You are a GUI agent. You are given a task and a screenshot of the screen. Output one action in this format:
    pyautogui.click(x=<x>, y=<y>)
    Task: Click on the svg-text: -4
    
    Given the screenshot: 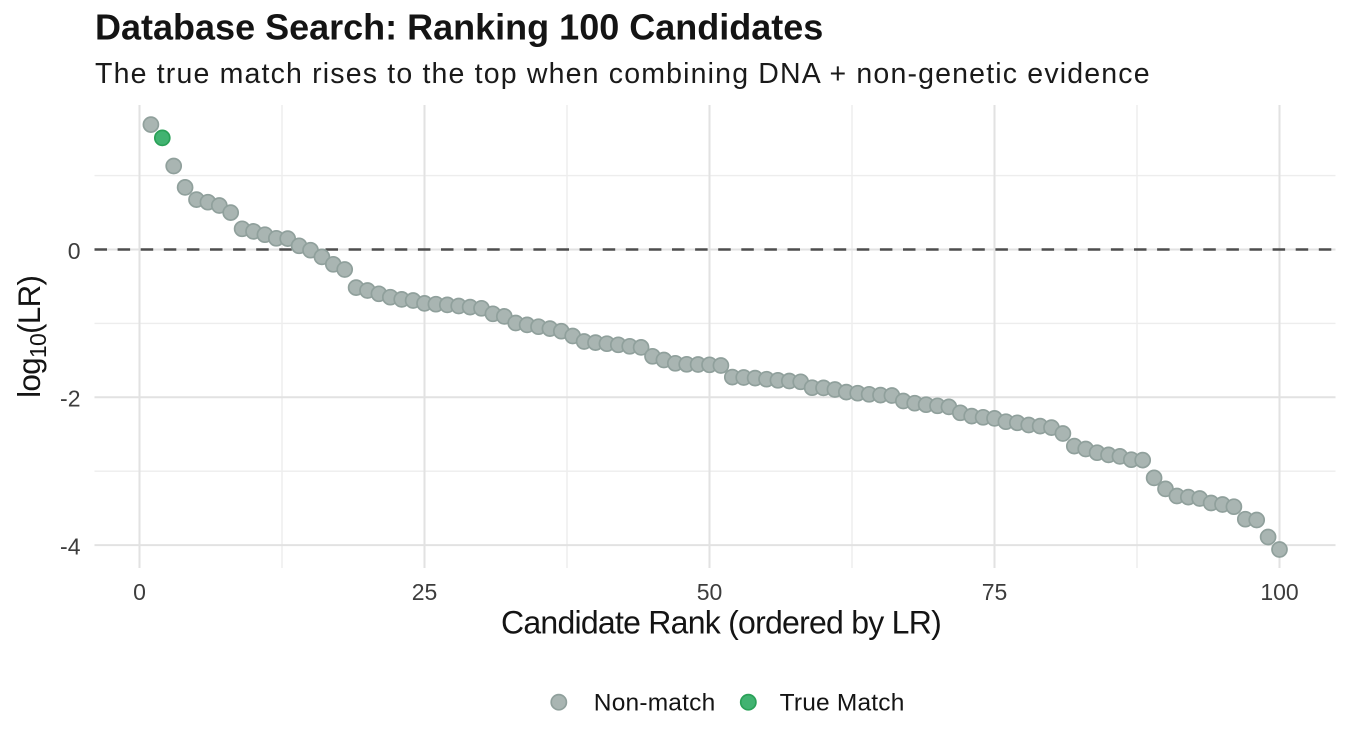 What is the action you would take?
    pyautogui.click(x=70, y=546)
    